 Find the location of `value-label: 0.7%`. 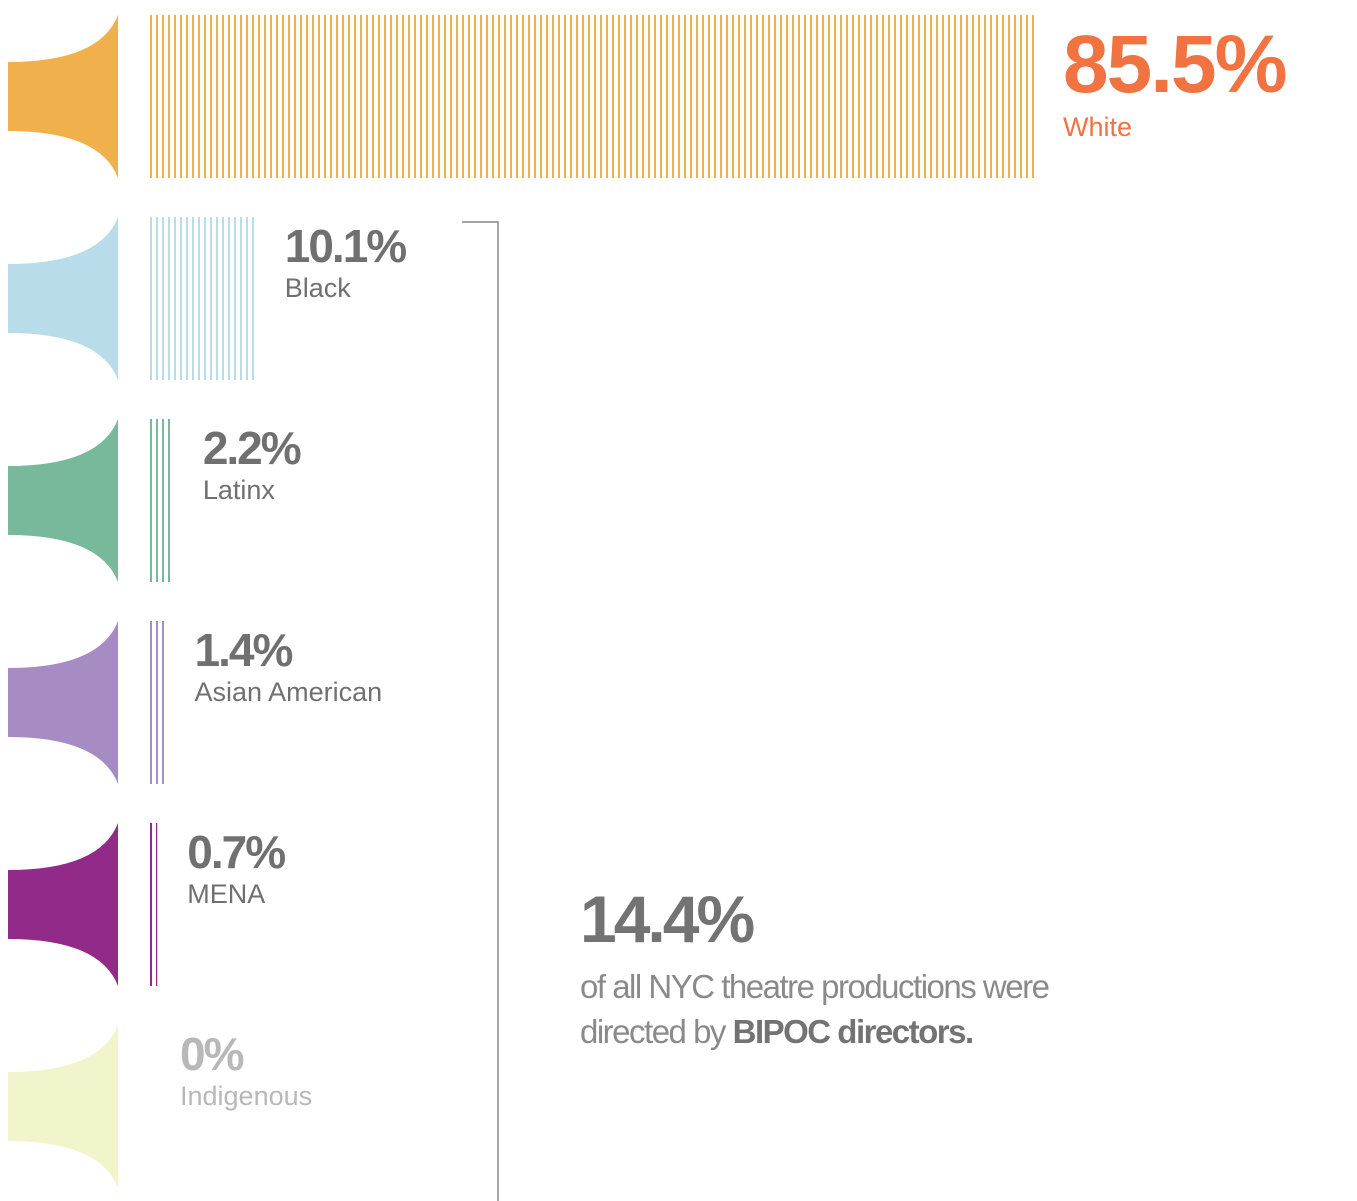

value-label: 0.7% is located at coordinates (236, 852).